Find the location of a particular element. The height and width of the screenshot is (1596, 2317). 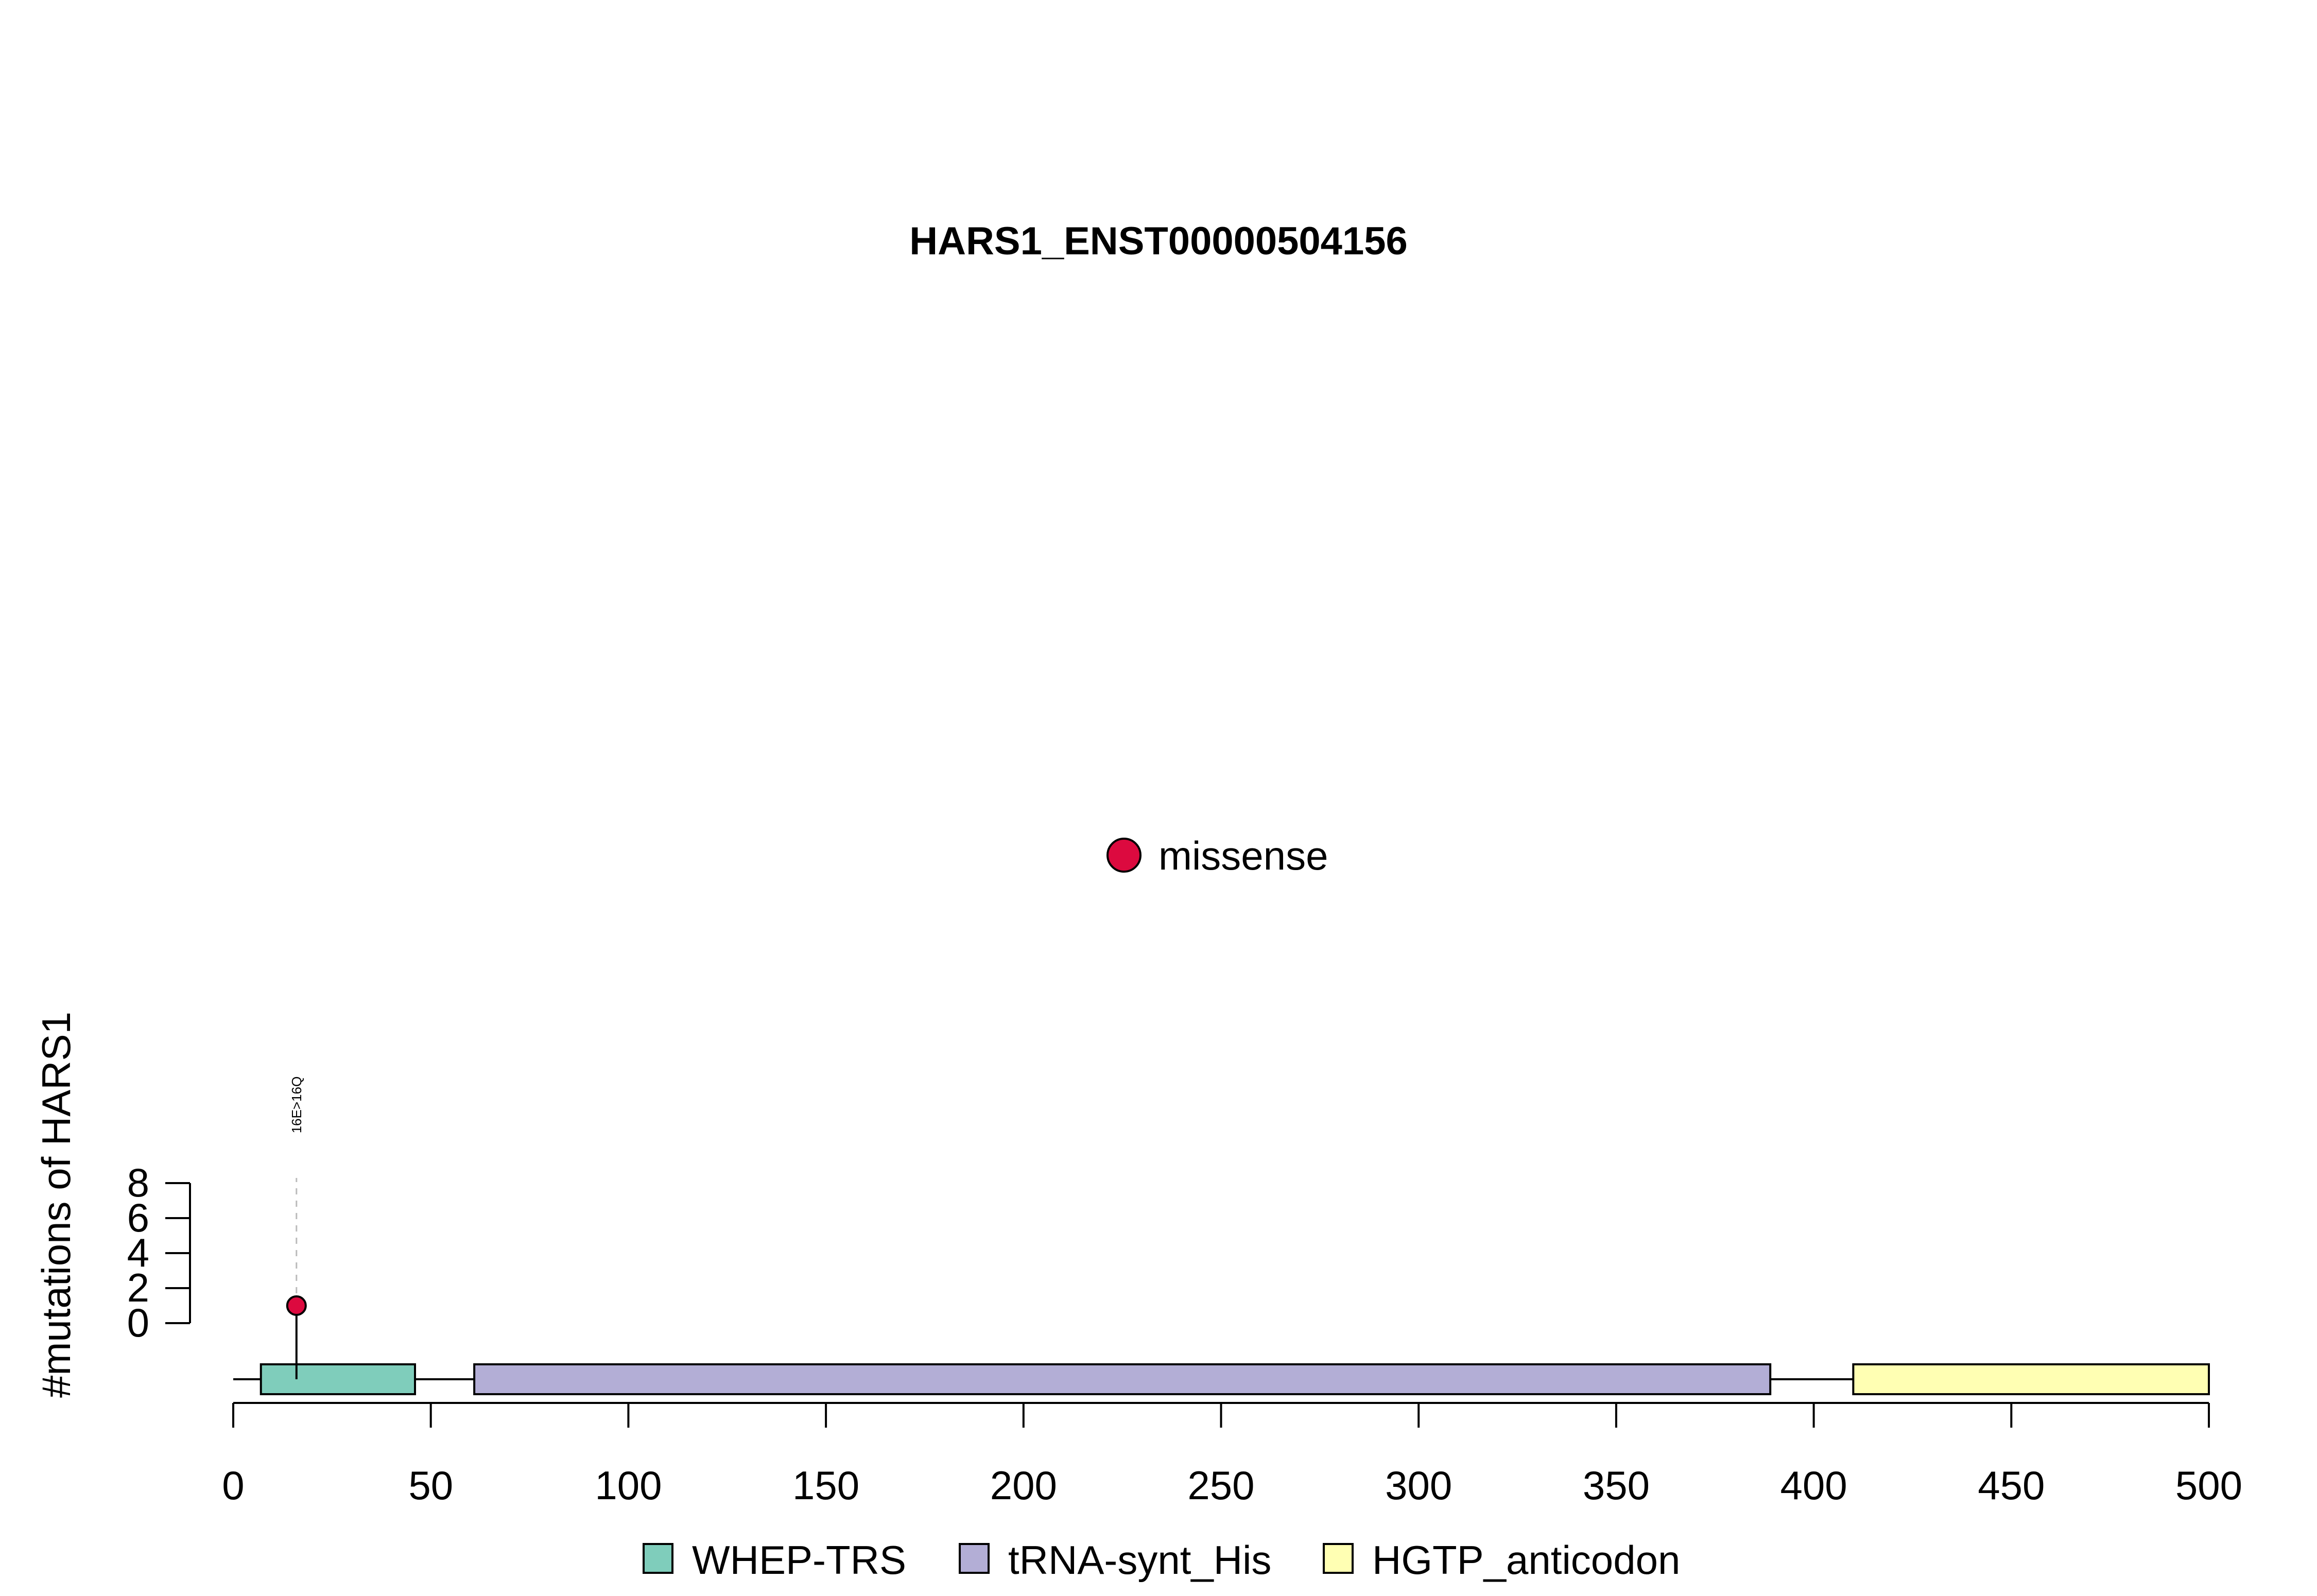

chart-title: HARS1_ENST00000504156 is located at coordinates (1158, 241).